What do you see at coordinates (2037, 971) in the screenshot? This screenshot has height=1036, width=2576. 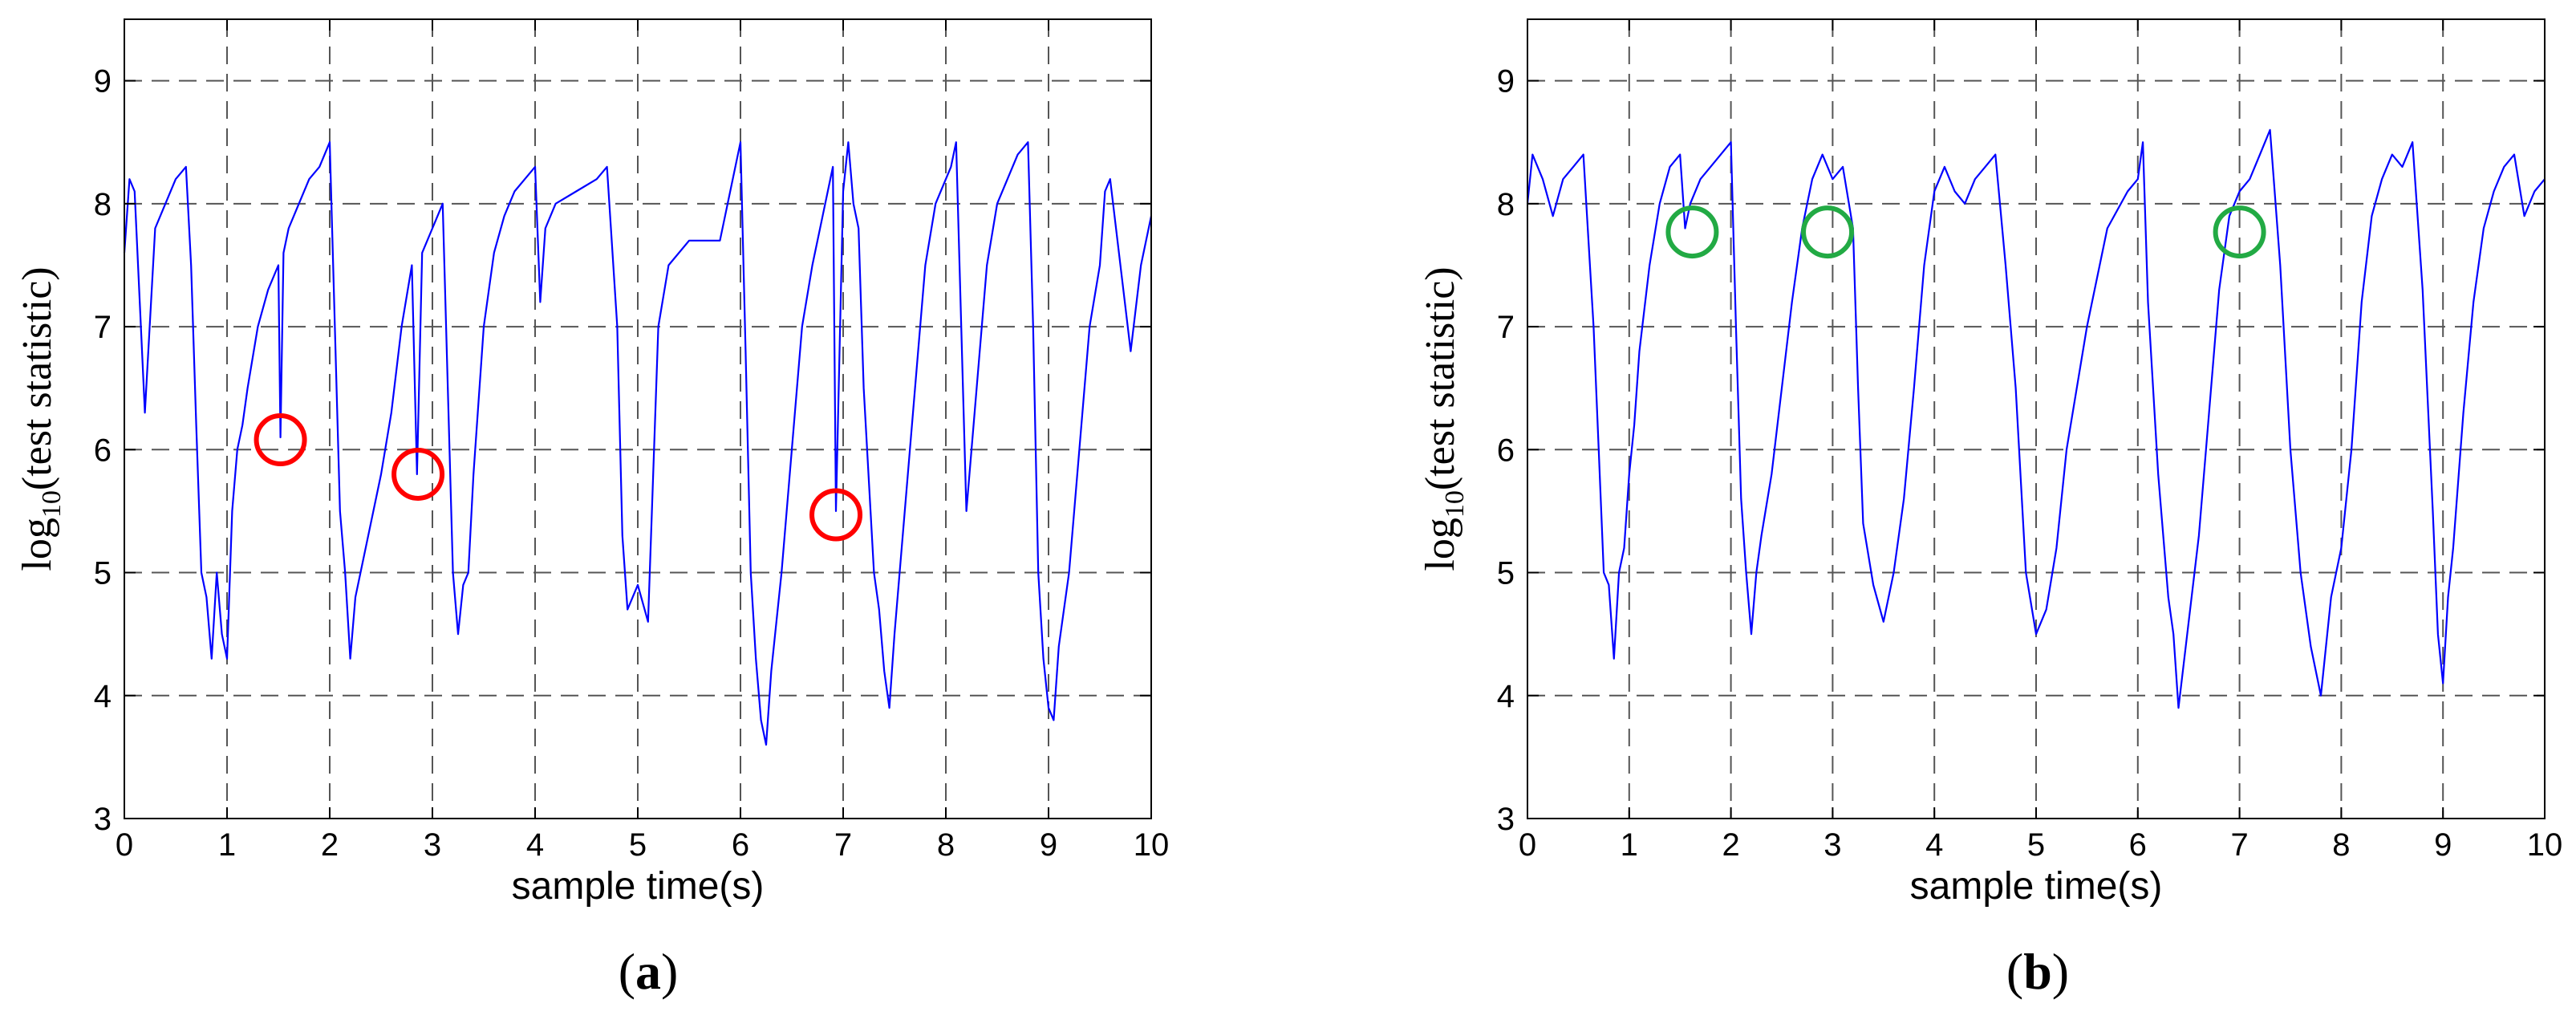 I see `panel-label: (b)` at bounding box center [2037, 971].